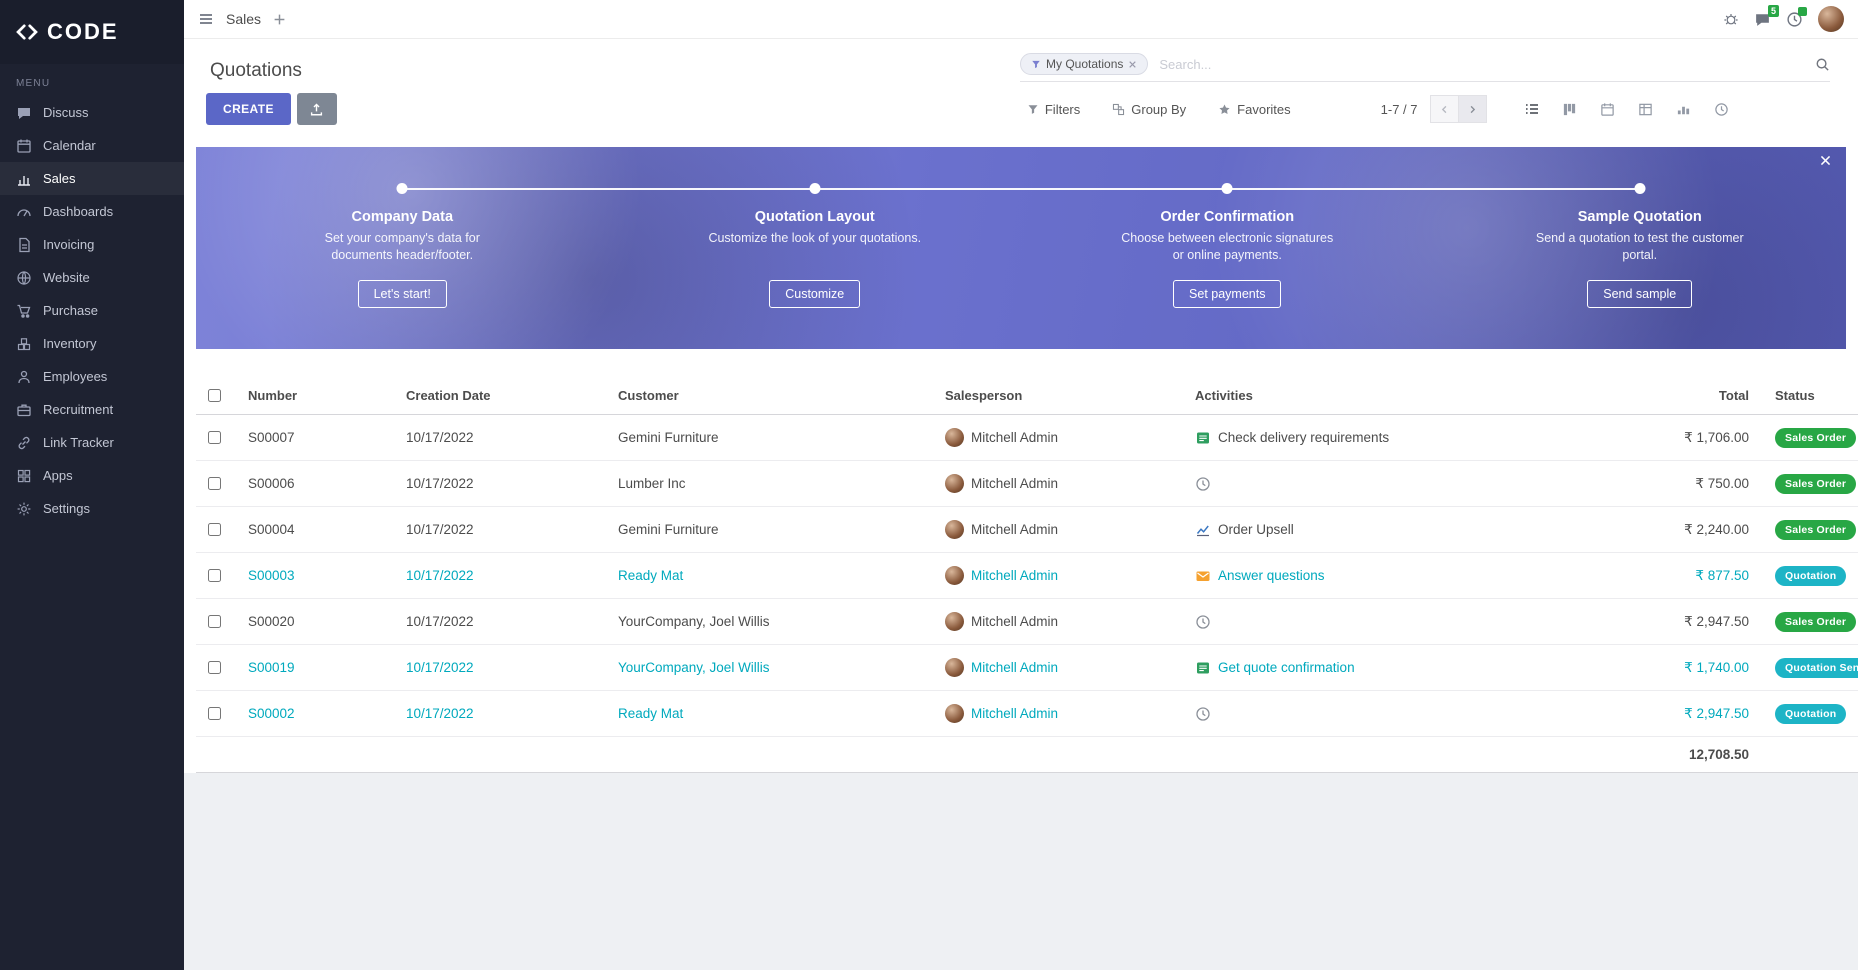  I want to click on sidebar-item-employees: Employees, so click(92, 376).